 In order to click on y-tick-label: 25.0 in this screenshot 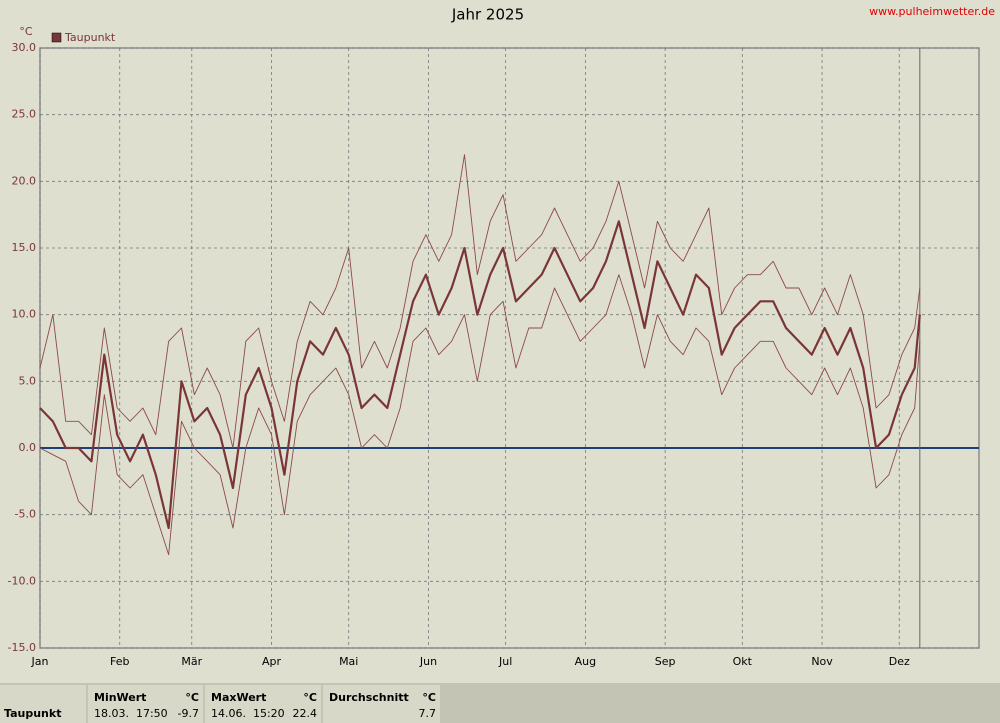, I will do `click(24, 114)`.